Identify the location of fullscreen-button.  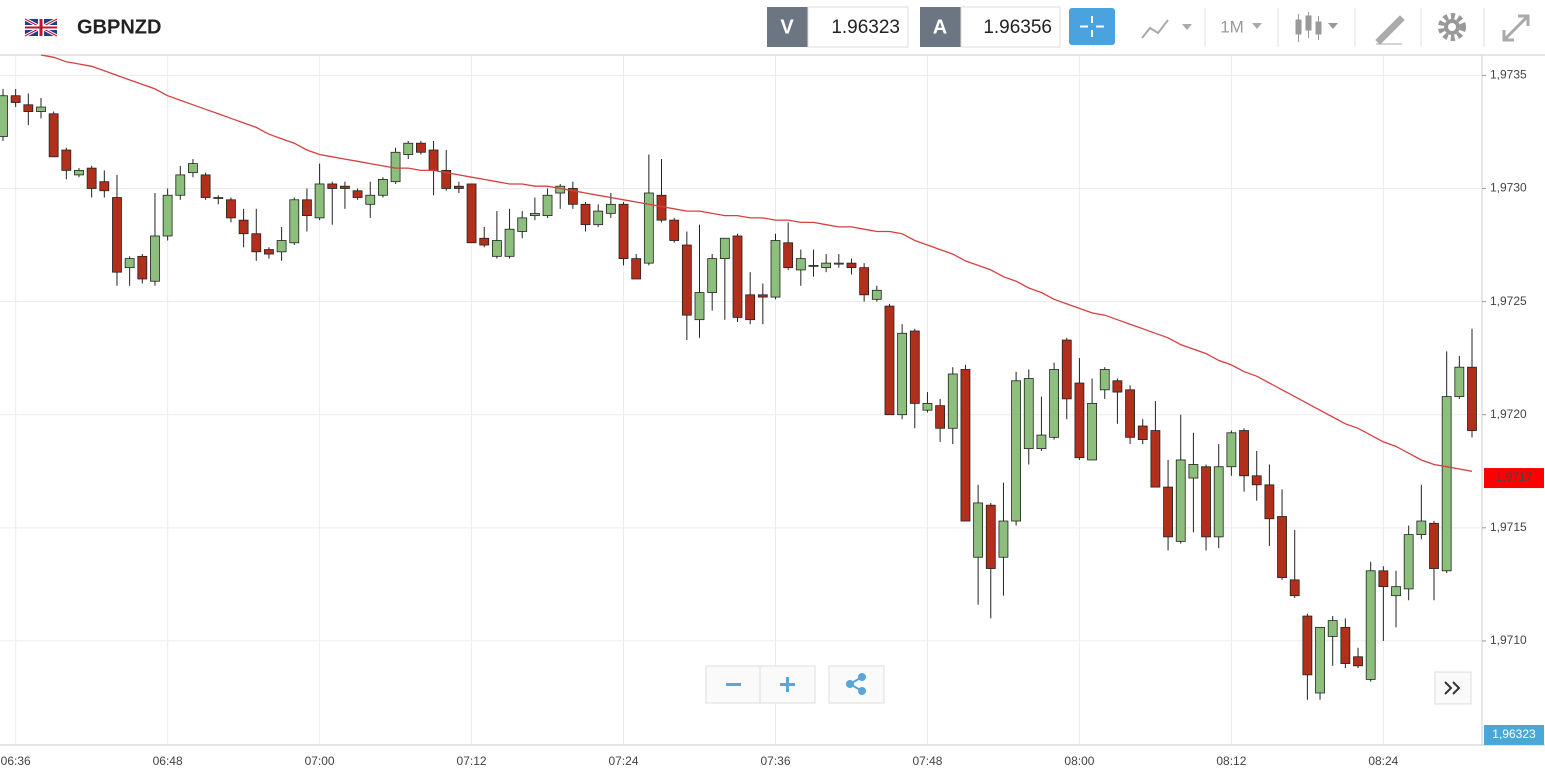
(1516, 28).